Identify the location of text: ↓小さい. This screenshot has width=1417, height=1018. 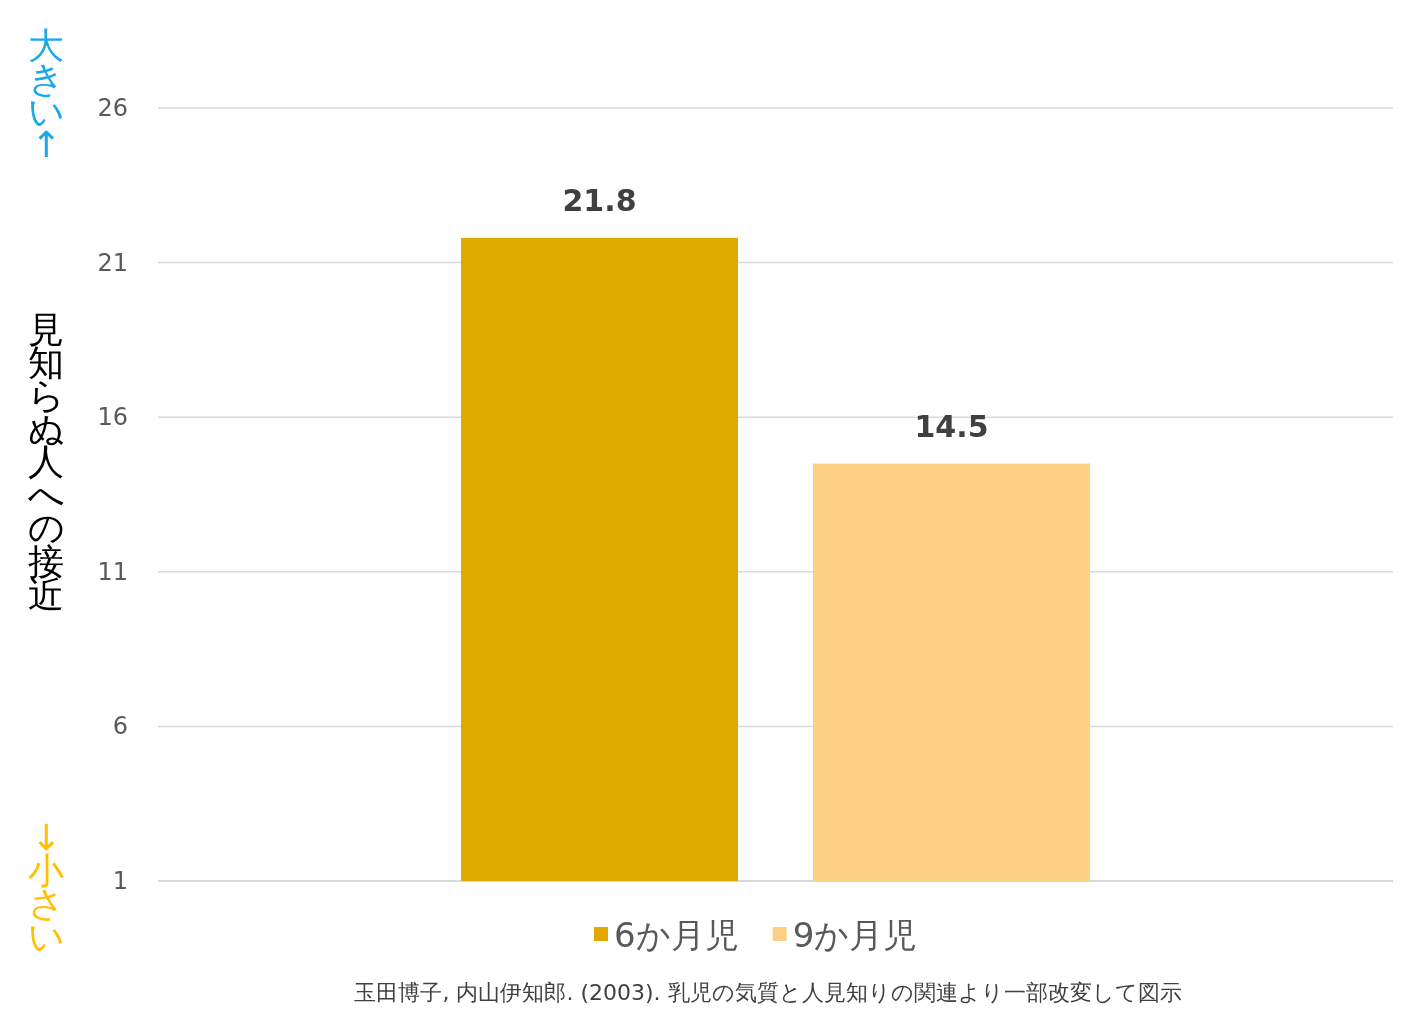
(46, 887).